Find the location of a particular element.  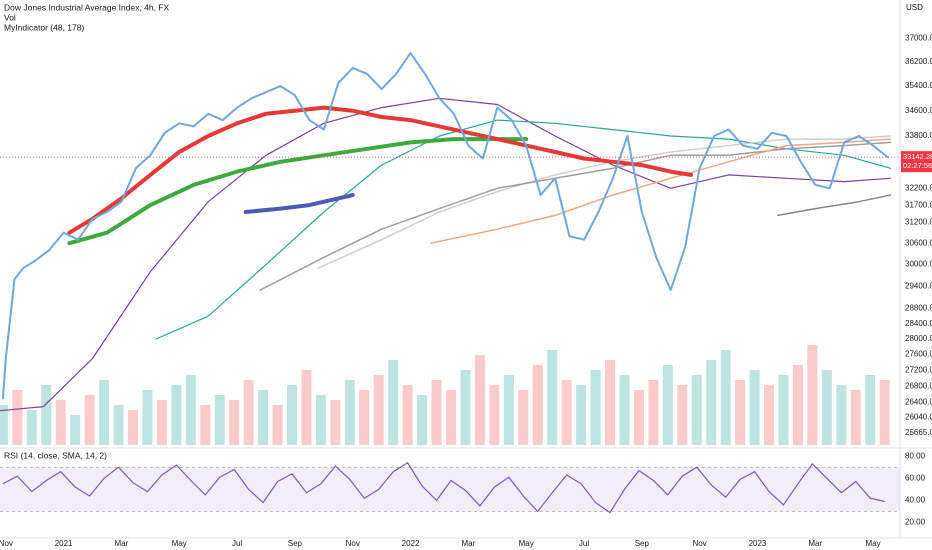

indicator-label: MyIndicator (48, 178) is located at coordinates (44, 27).